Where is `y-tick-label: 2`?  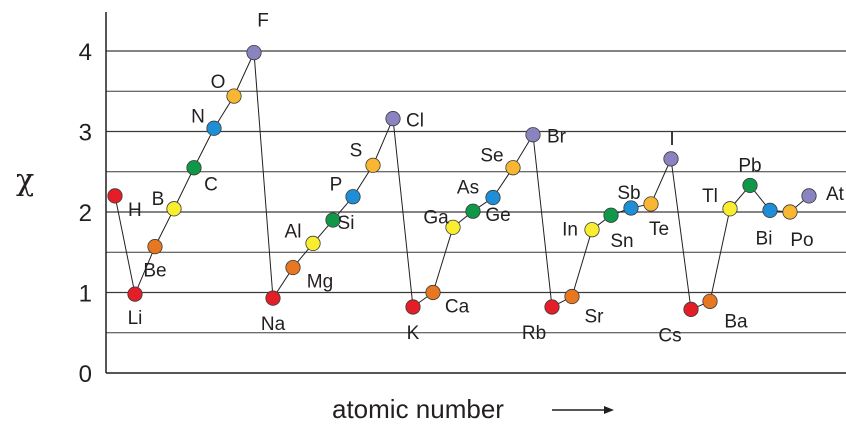 y-tick-label: 2 is located at coordinates (85, 213).